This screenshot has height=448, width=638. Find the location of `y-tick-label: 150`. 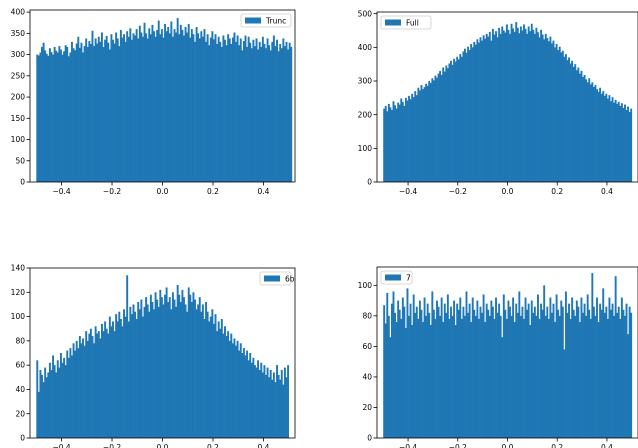

y-tick-label: 150 is located at coordinates (18, 118).